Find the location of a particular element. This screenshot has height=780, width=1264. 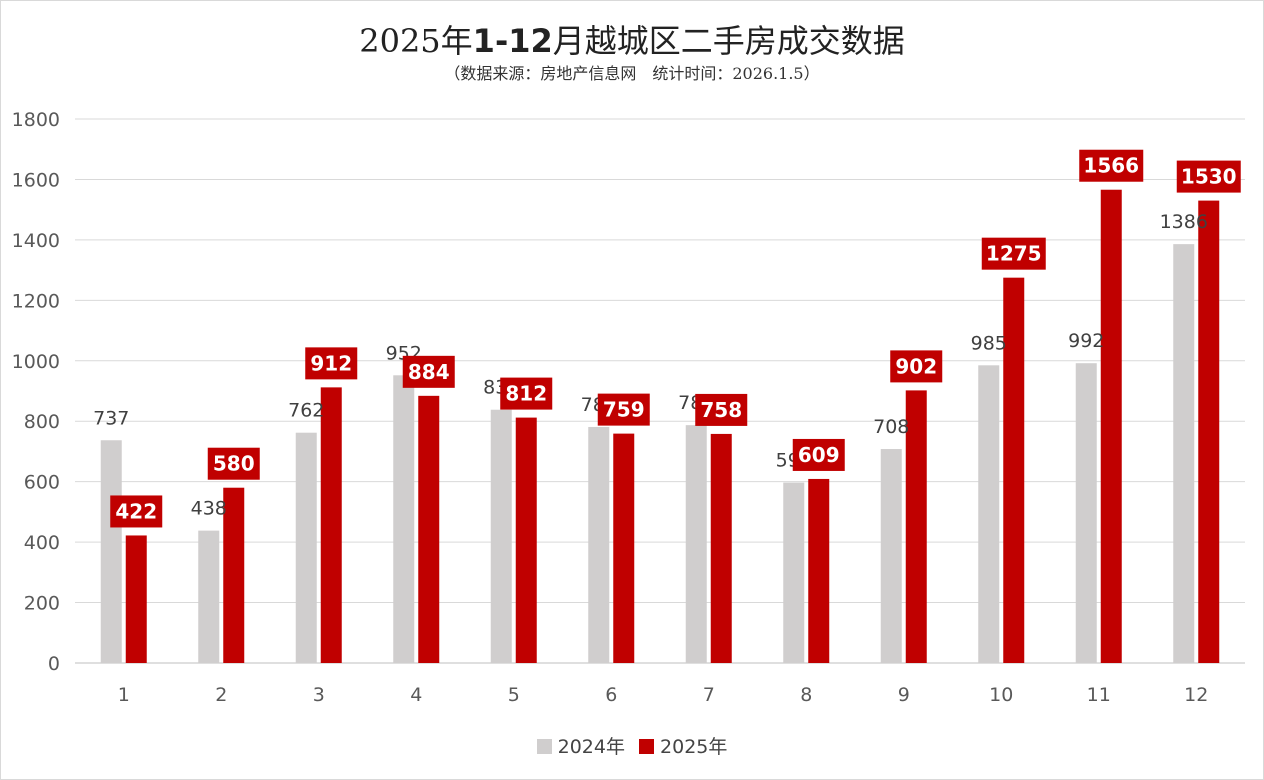

x-tick-label: 3 is located at coordinates (319, 695).